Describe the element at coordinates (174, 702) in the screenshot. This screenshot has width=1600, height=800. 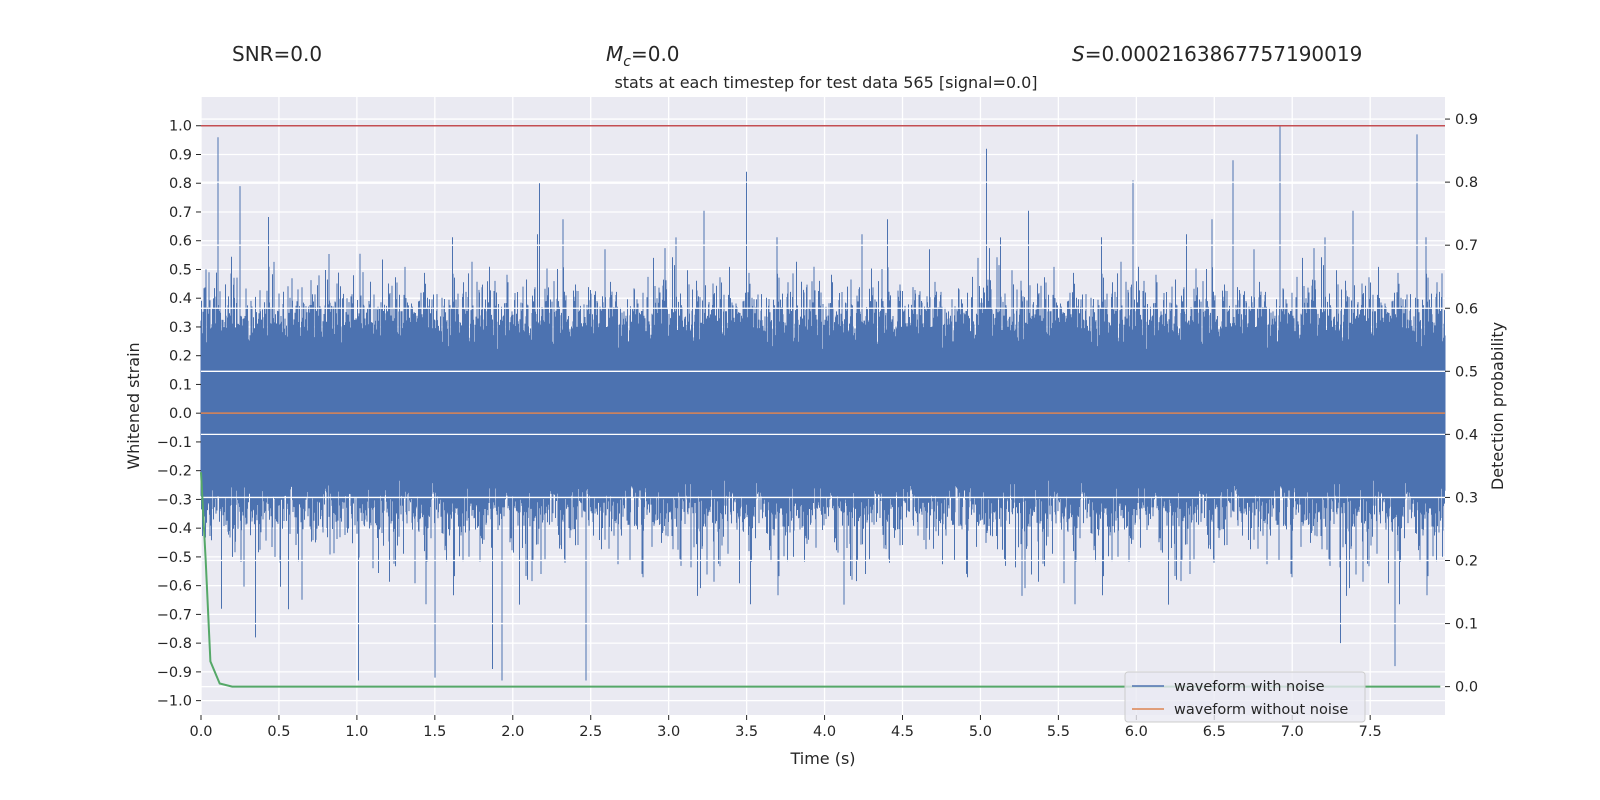
I see `y-left-tick-label: −1.0` at that location.